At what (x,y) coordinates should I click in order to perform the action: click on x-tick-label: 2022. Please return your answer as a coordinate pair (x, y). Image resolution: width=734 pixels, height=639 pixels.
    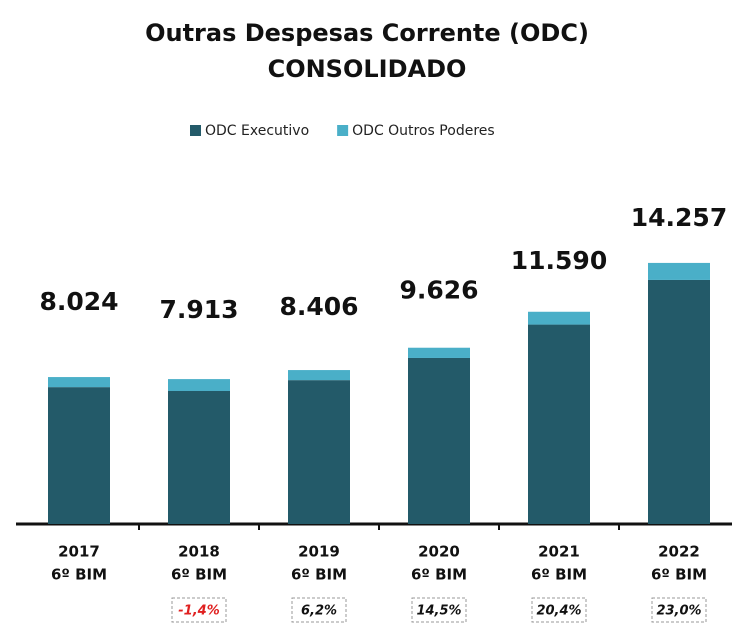
    Looking at the image, I should click on (679, 552).